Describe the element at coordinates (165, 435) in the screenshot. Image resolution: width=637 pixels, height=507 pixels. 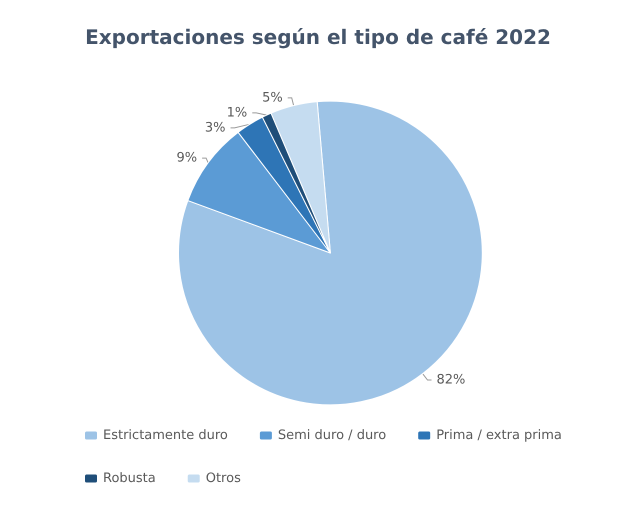
I see `legend-label: Estrictamente duro` at that location.